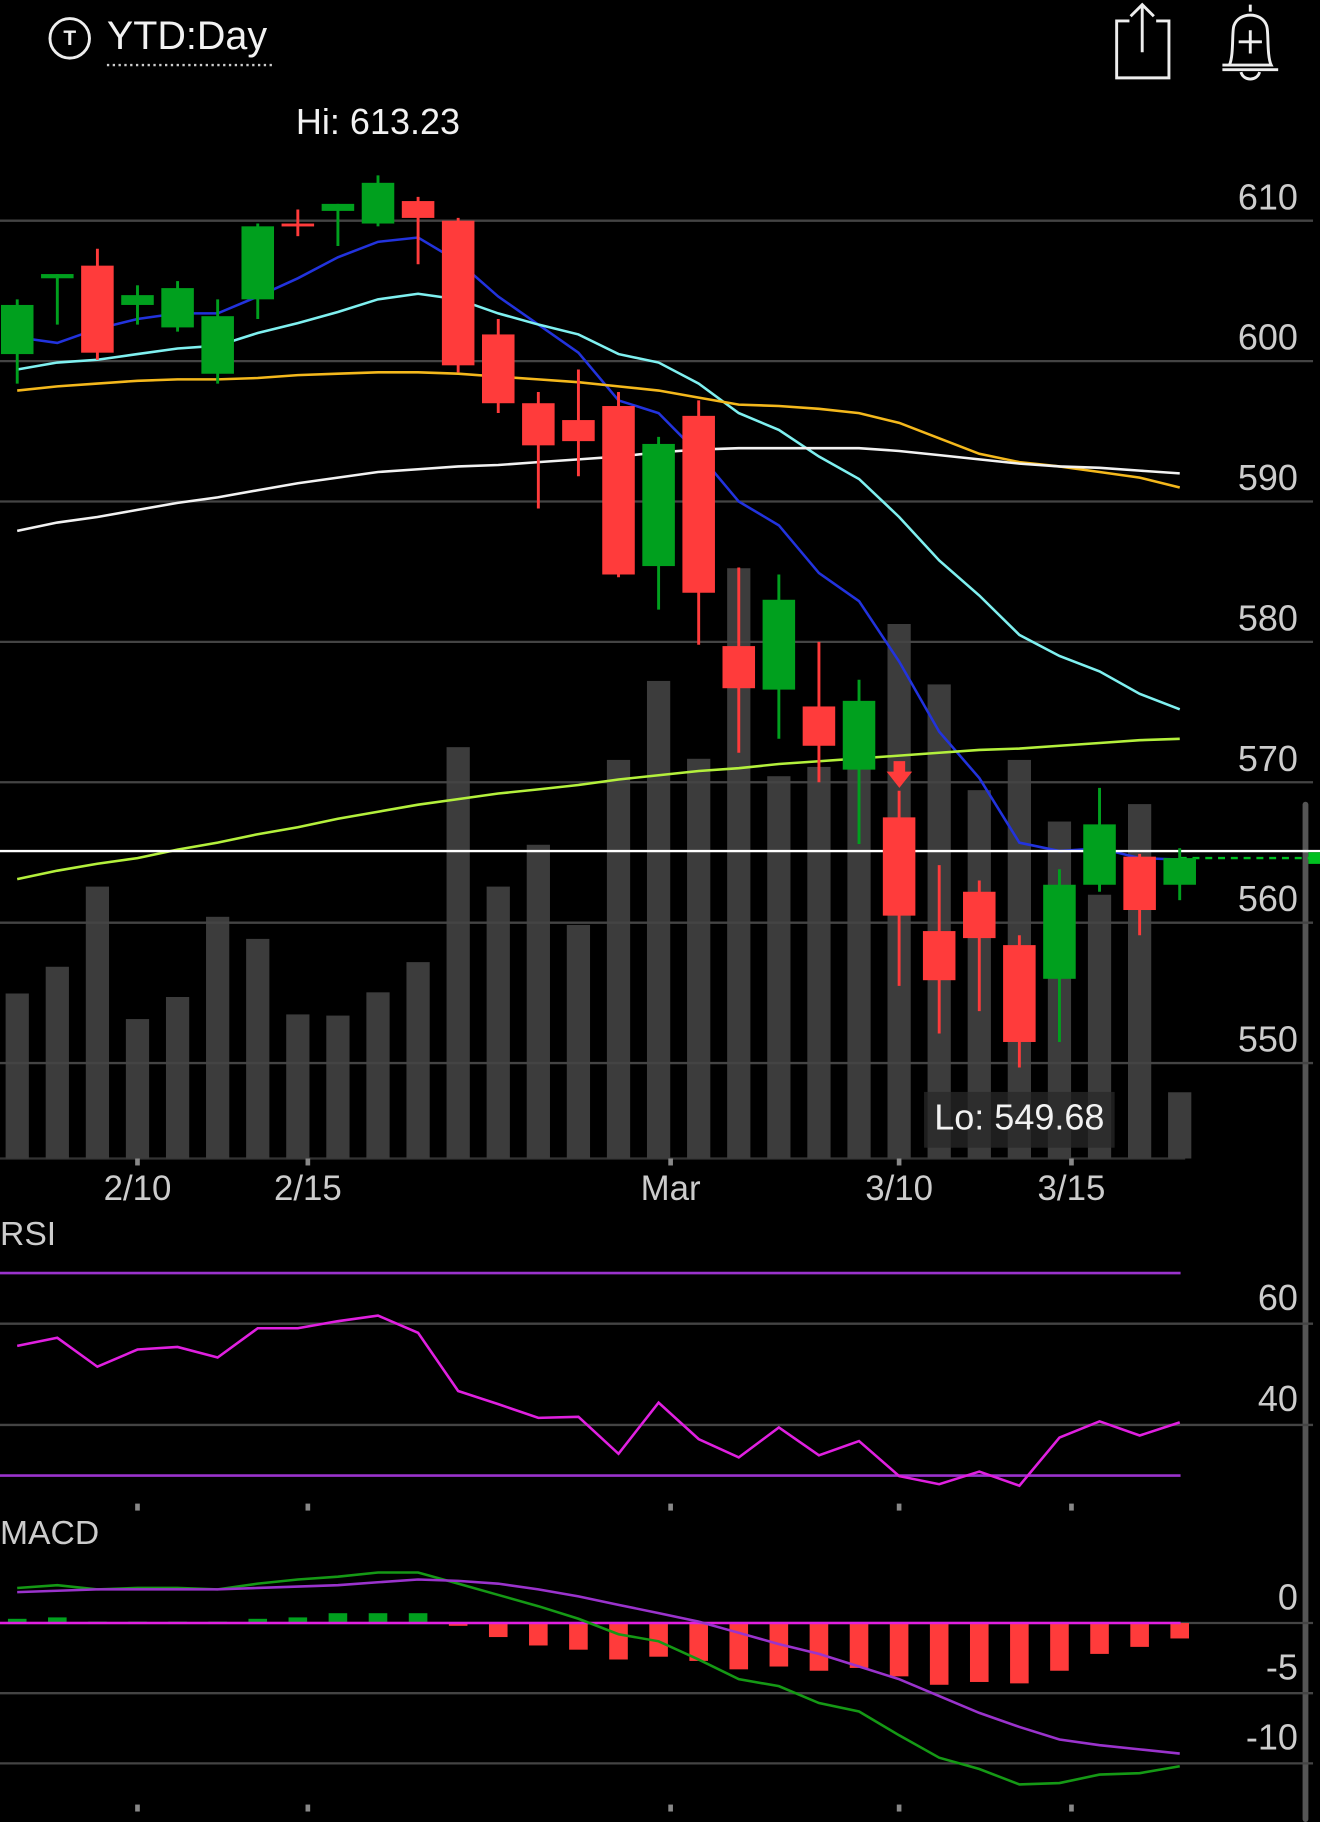  What do you see at coordinates (1268, 337) in the screenshot?
I see `y-tick-label: 600` at bounding box center [1268, 337].